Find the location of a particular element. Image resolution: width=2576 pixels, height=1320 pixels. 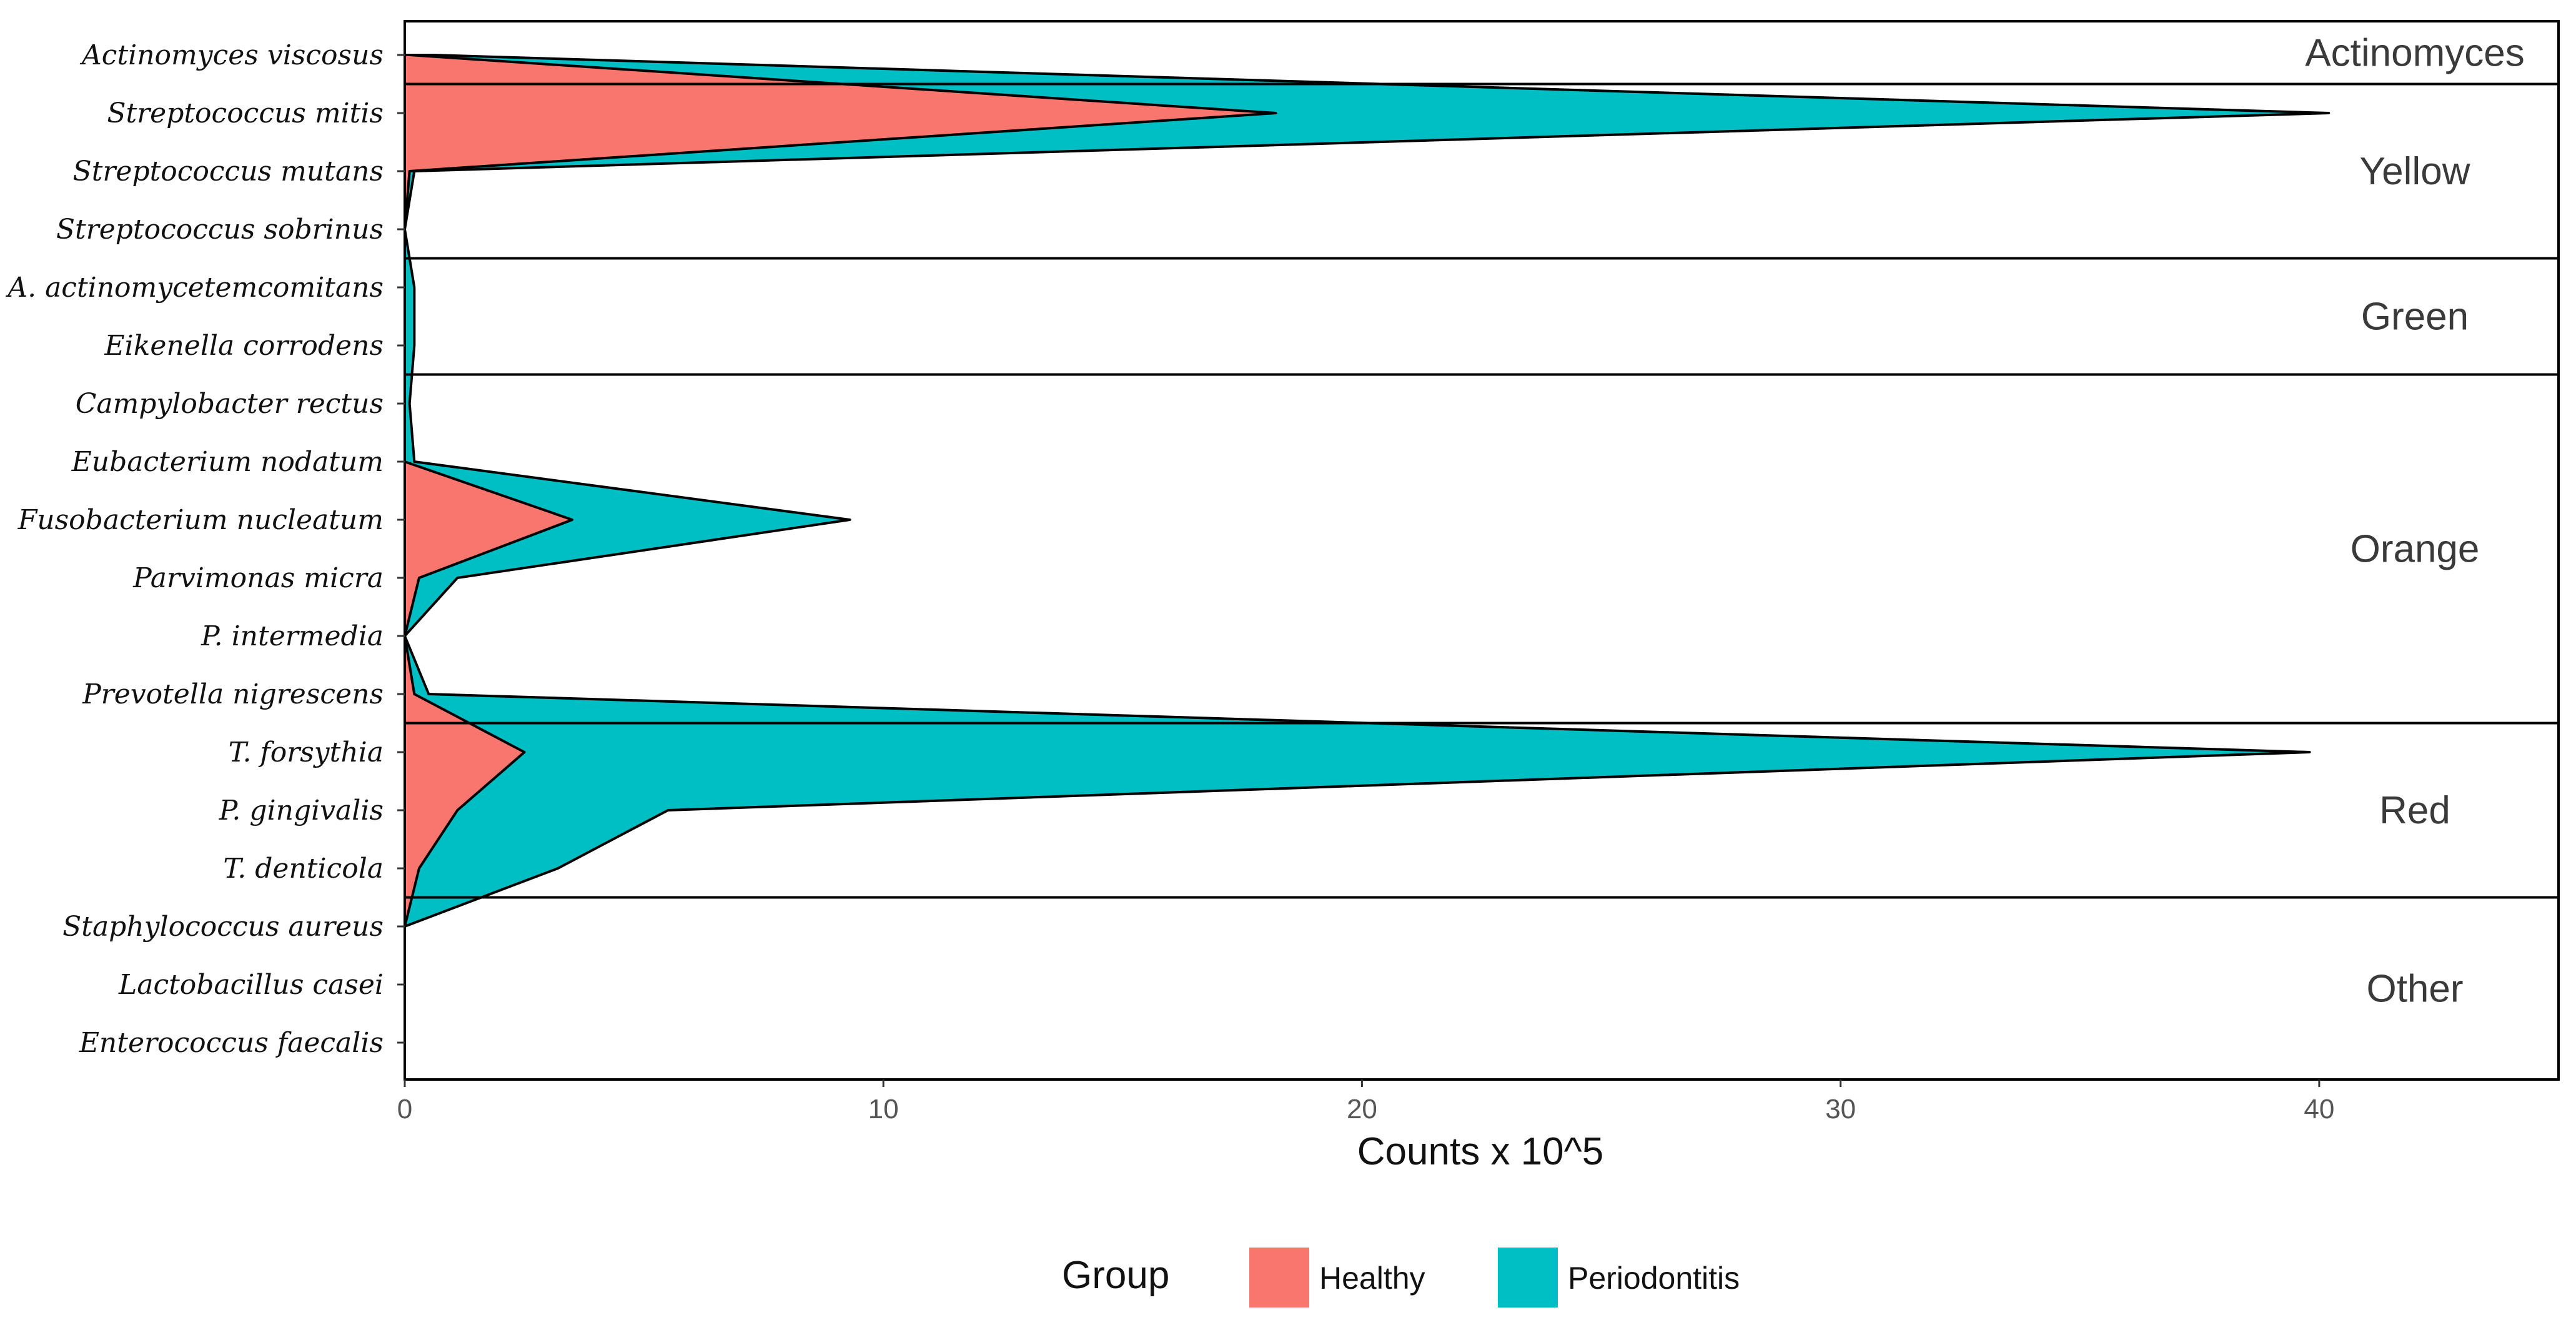

x-axis-title: Counts x 10^5 is located at coordinates (1480, 1152).